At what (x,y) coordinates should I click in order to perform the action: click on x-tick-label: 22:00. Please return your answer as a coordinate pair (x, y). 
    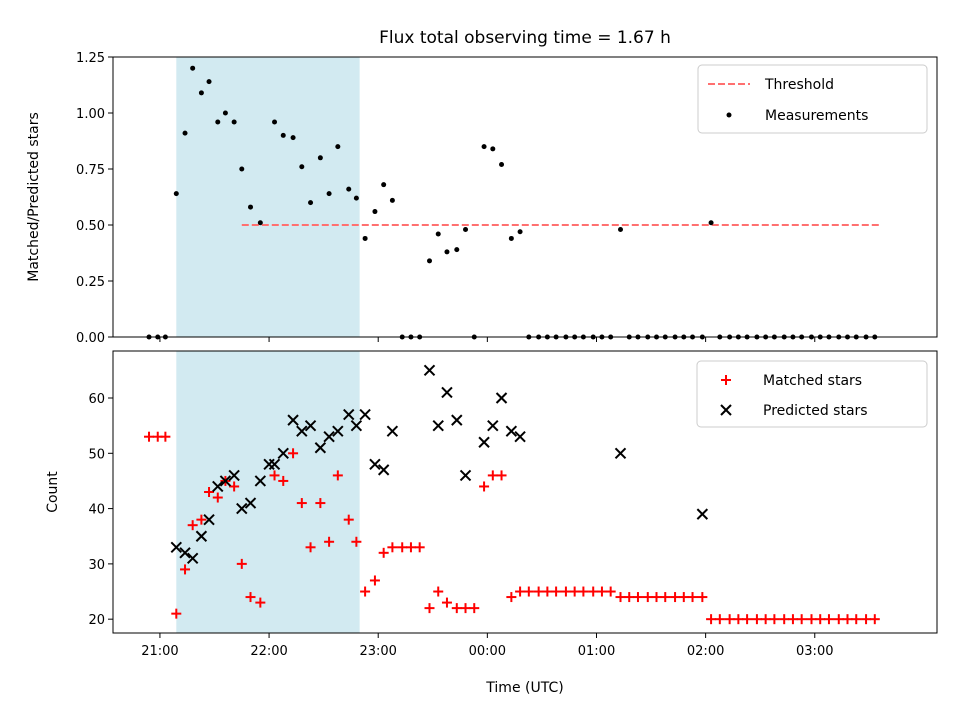
    Looking at the image, I should click on (268, 651).